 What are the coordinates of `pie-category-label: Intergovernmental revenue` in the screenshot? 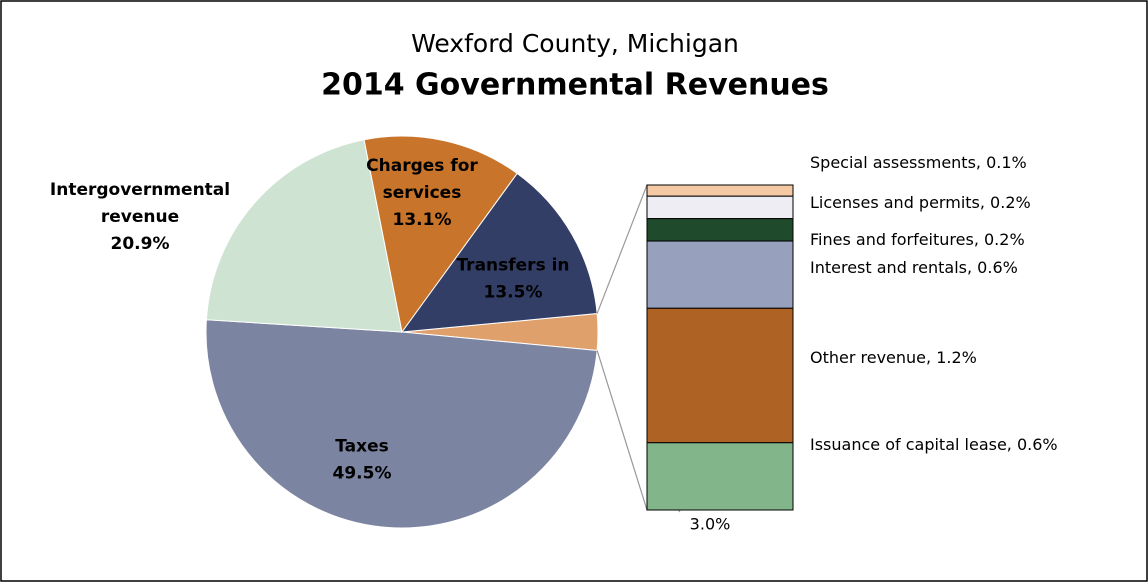 It's located at (140, 203).